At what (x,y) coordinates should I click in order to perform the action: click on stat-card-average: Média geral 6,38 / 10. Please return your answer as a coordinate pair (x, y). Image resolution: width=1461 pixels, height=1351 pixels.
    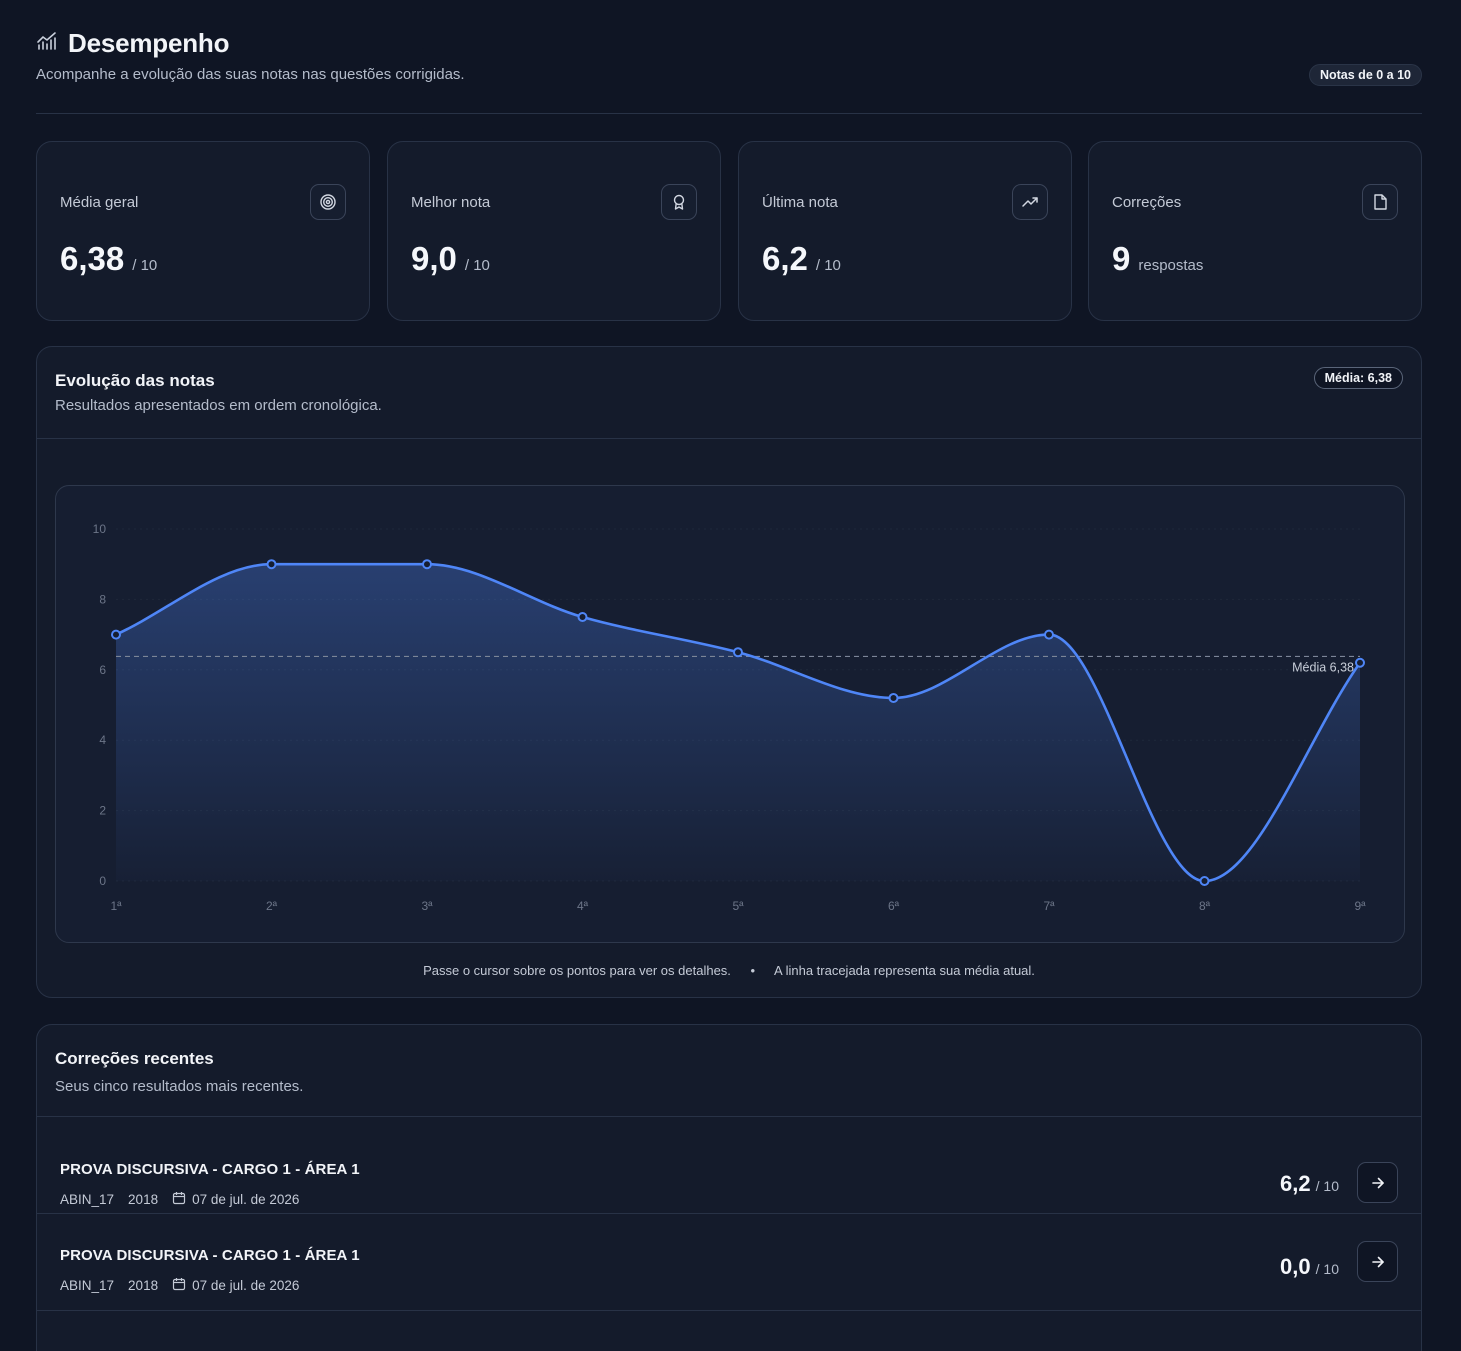
    Looking at the image, I should click on (203, 231).